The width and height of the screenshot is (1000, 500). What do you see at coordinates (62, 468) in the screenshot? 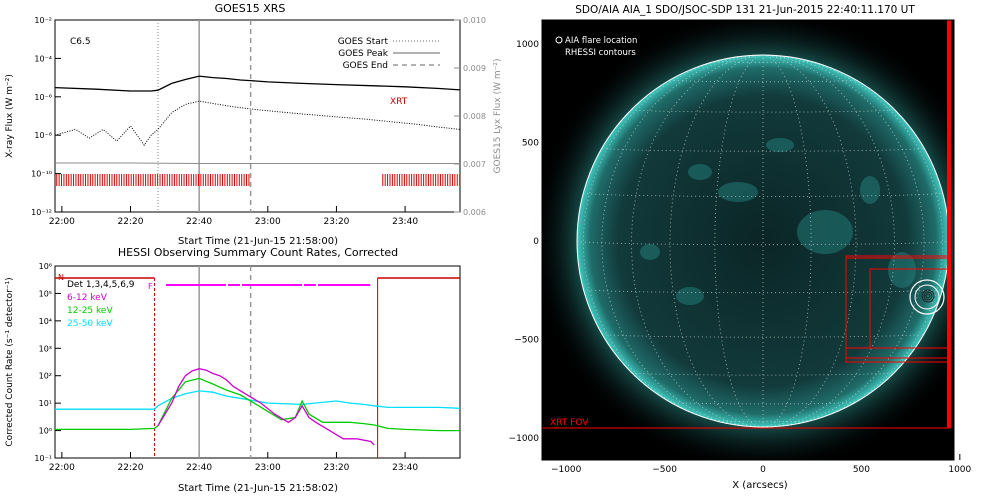
I see `hessi-xtick-label: 22:00` at bounding box center [62, 468].